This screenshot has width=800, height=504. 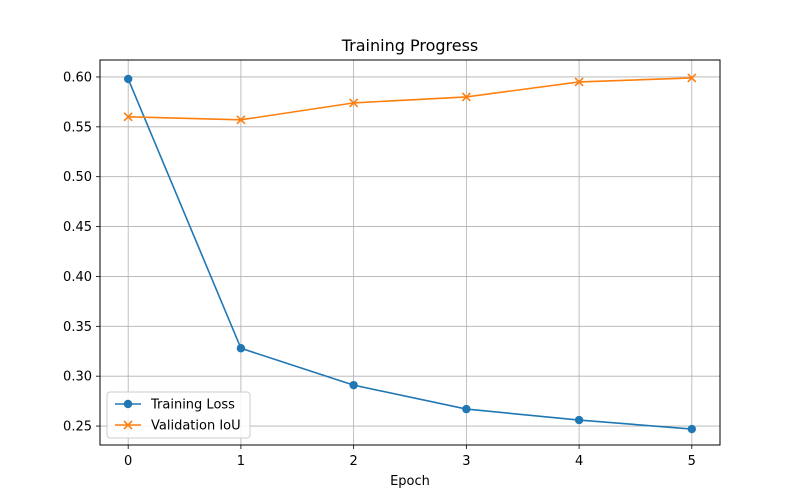 What do you see at coordinates (196, 426) in the screenshot?
I see `legend-label: Validation IoU` at bounding box center [196, 426].